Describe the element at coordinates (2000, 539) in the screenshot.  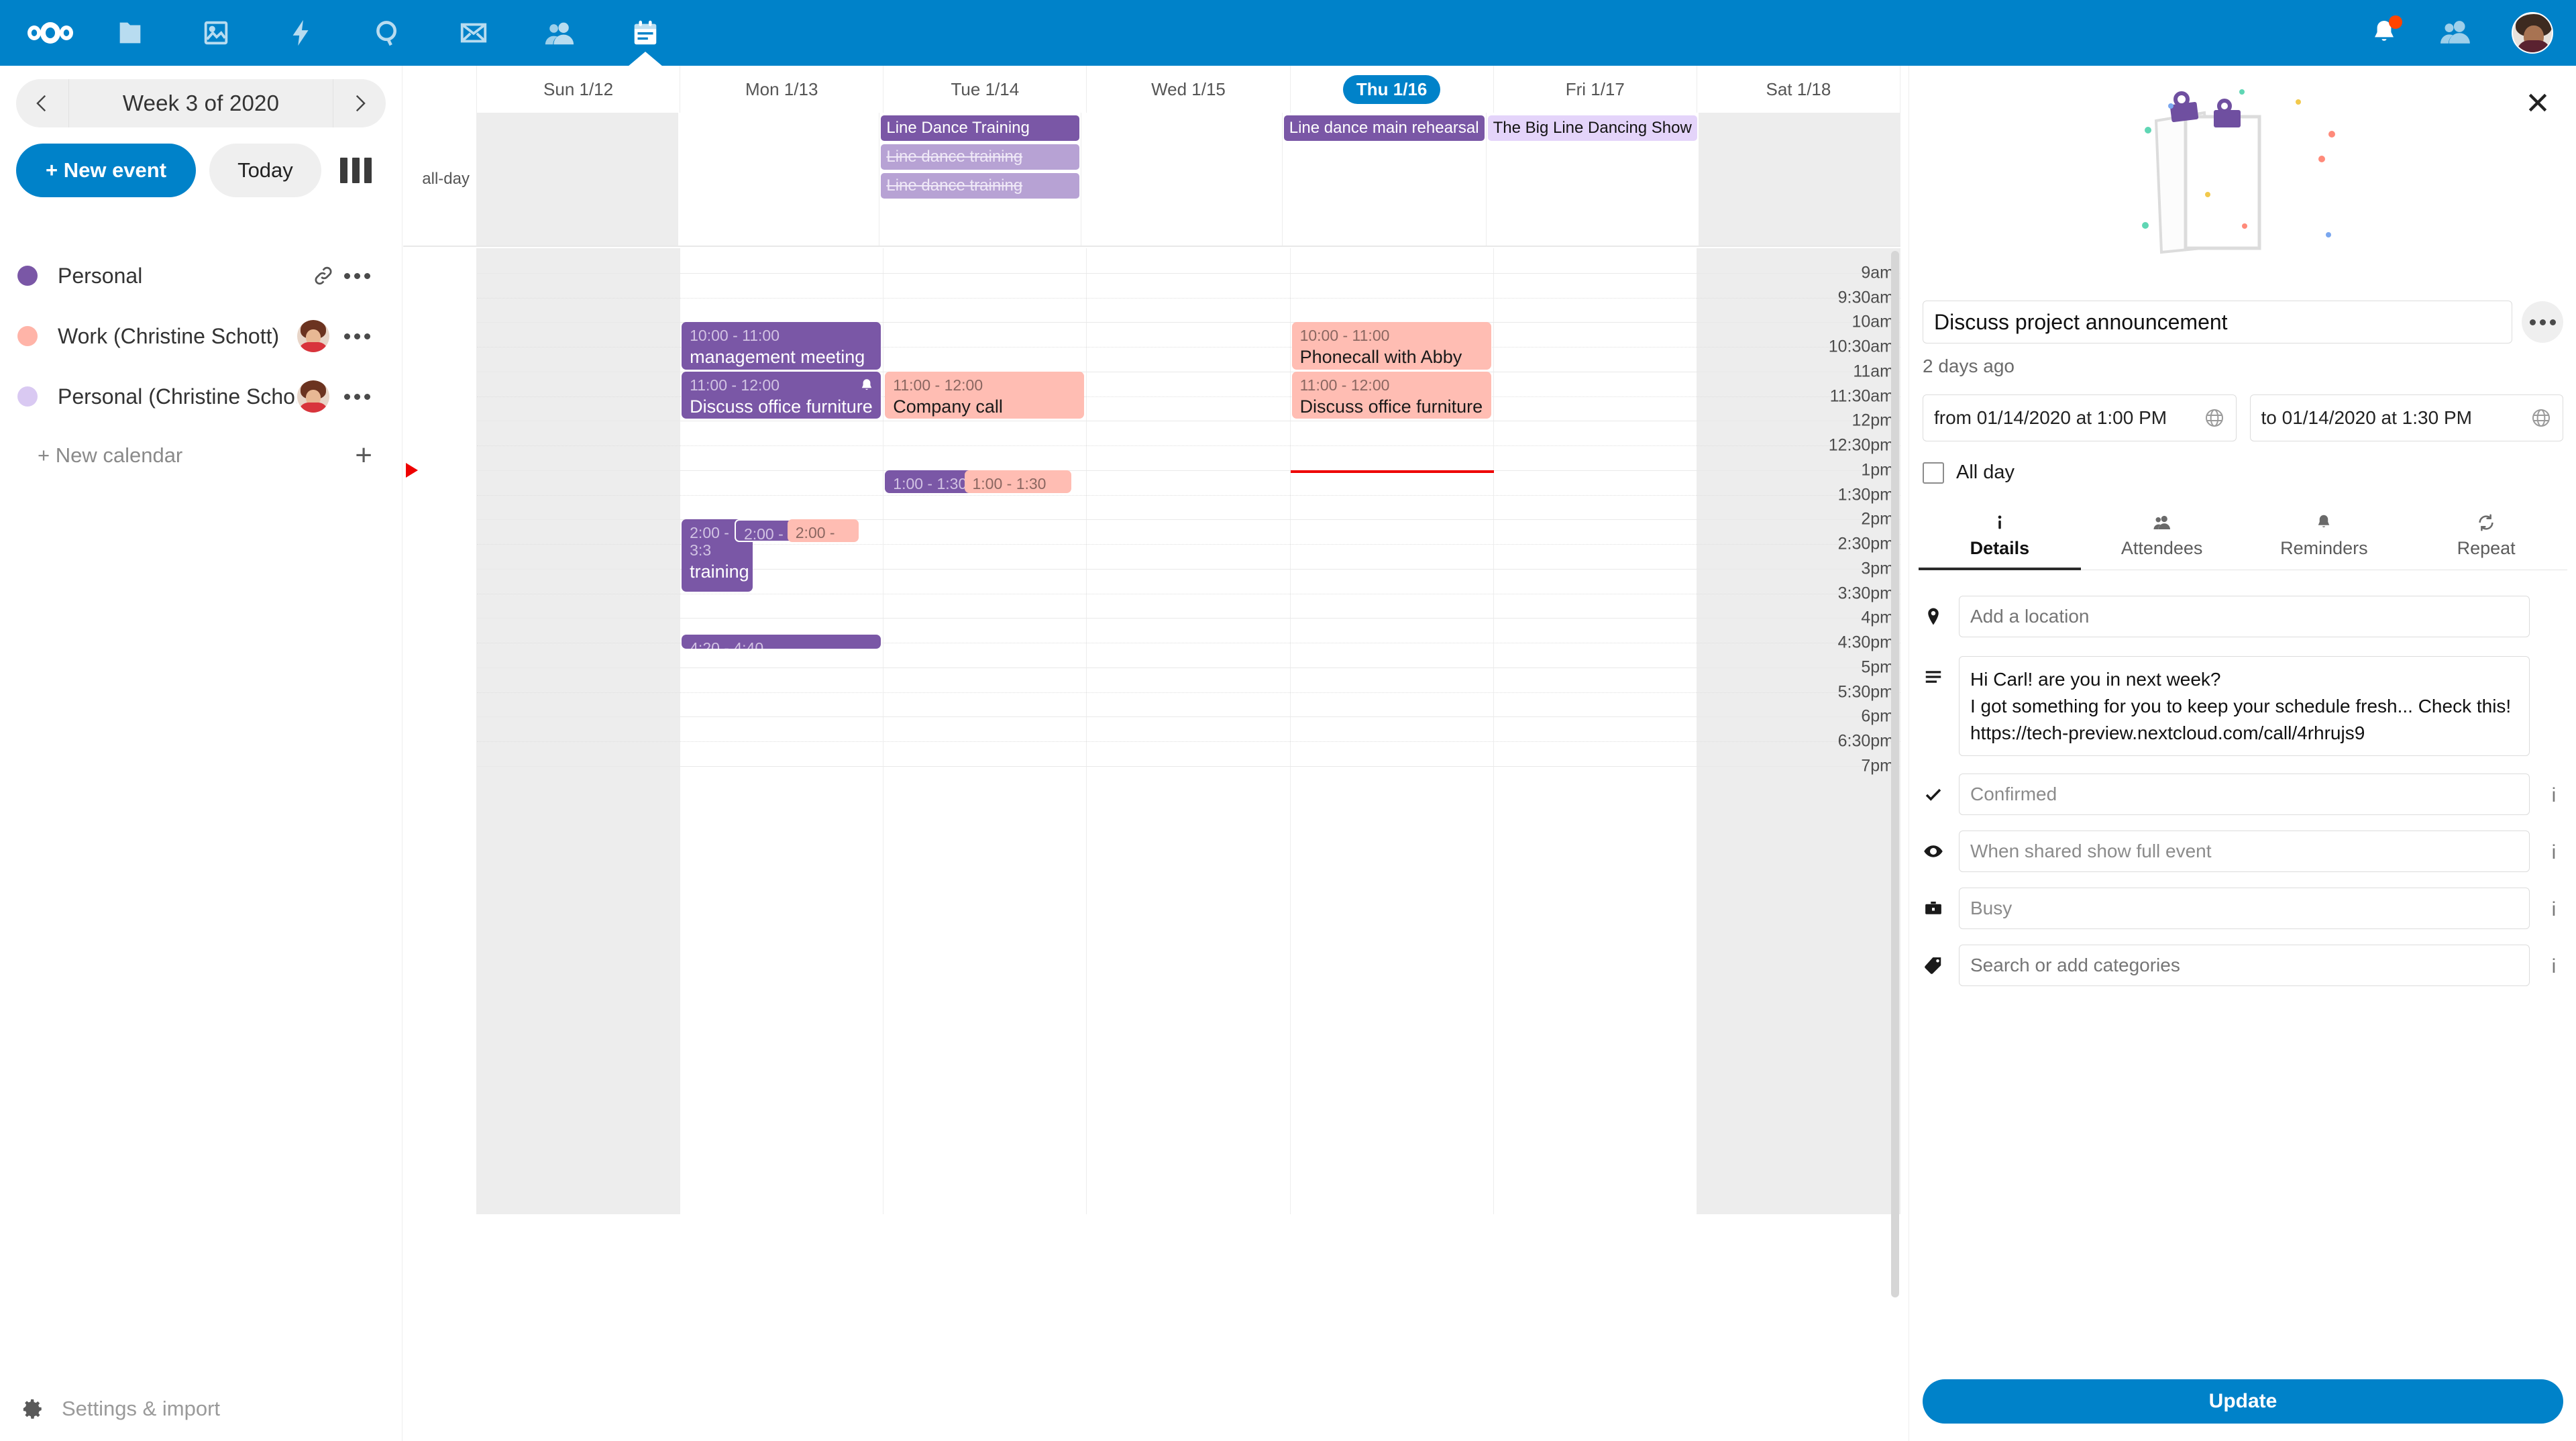
I see `tab-details: Details` at that location.